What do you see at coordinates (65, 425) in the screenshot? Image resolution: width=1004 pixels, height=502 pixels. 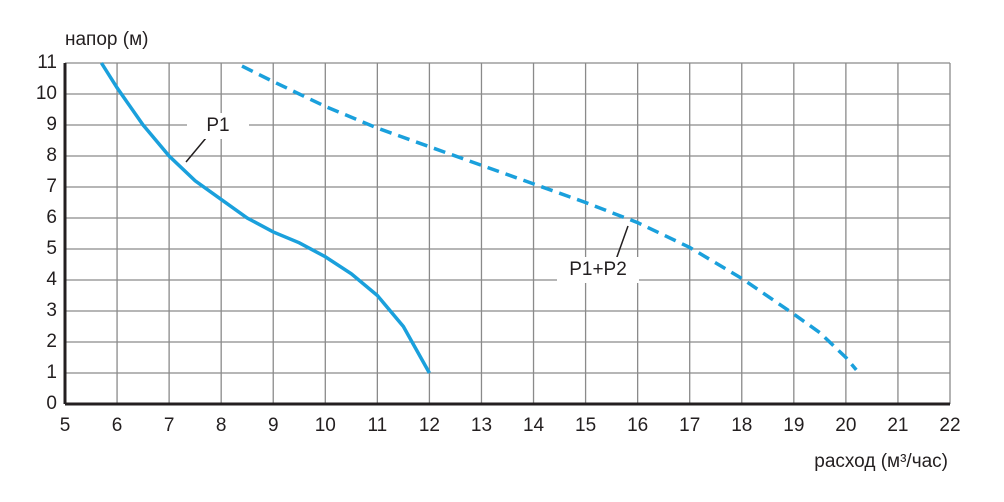 I see `x-tick-label: 5` at bounding box center [65, 425].